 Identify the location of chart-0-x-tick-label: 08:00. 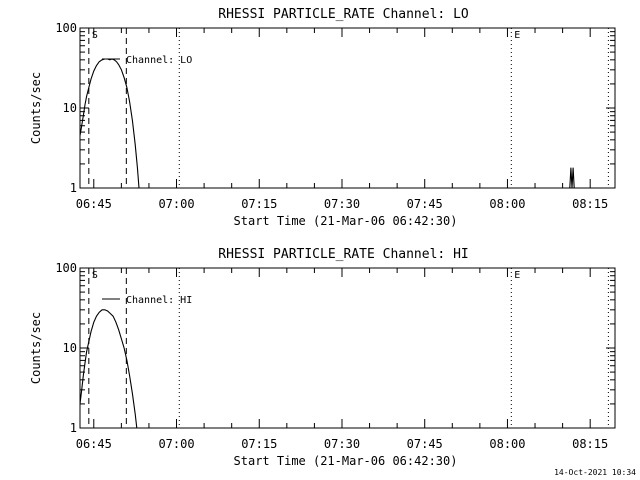
(507, 204).